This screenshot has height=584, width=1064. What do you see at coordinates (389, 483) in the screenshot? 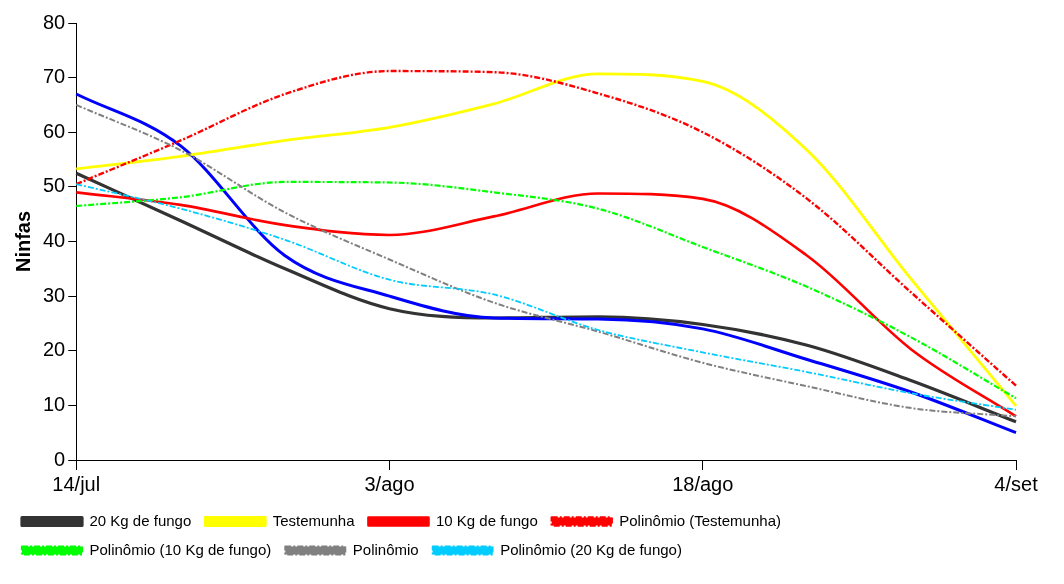
I see `x-tick-label: 3/ago` at bounding box center [389, 483].